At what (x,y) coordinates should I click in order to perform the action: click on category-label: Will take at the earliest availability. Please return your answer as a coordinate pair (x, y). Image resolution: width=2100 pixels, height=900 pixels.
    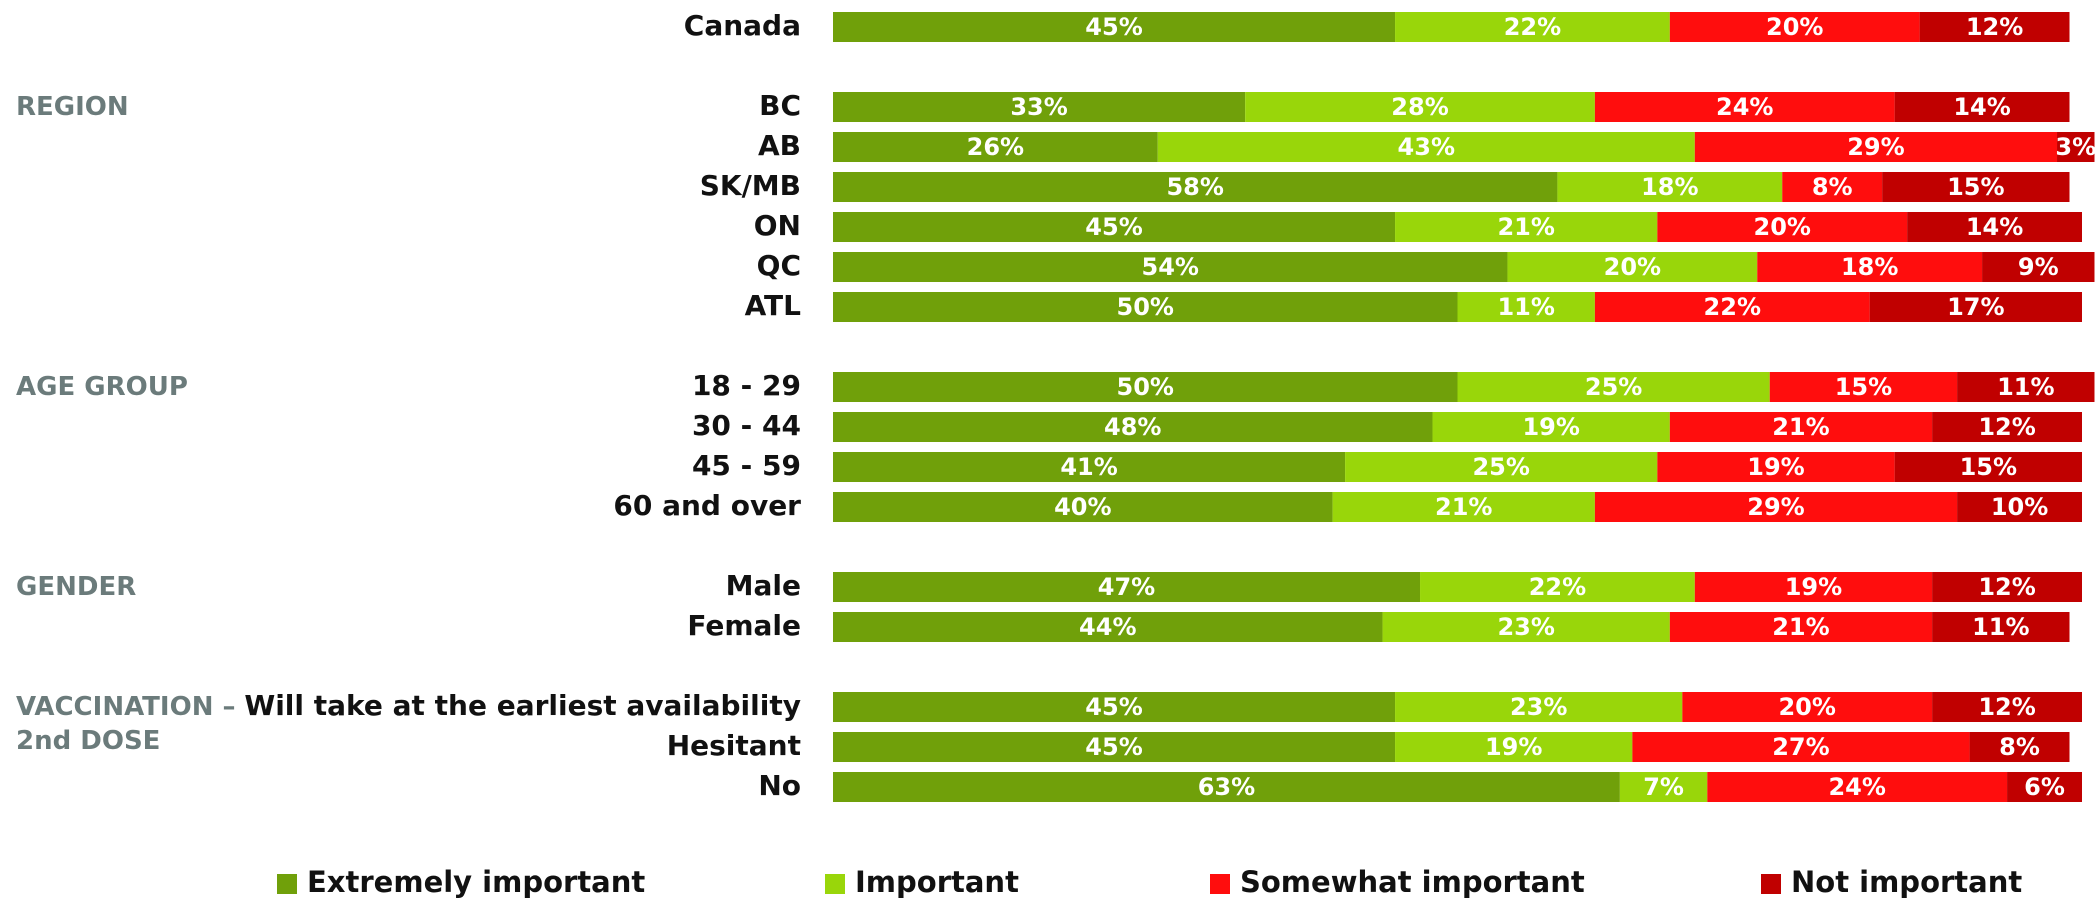
    Looking at the image, I should click on (522, 705).